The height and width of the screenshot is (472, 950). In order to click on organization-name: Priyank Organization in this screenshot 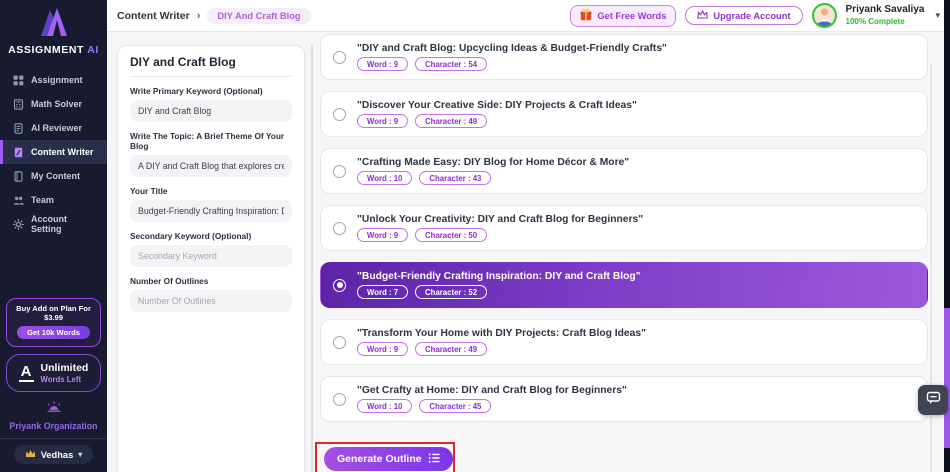, I will do `click(53, 426)`.